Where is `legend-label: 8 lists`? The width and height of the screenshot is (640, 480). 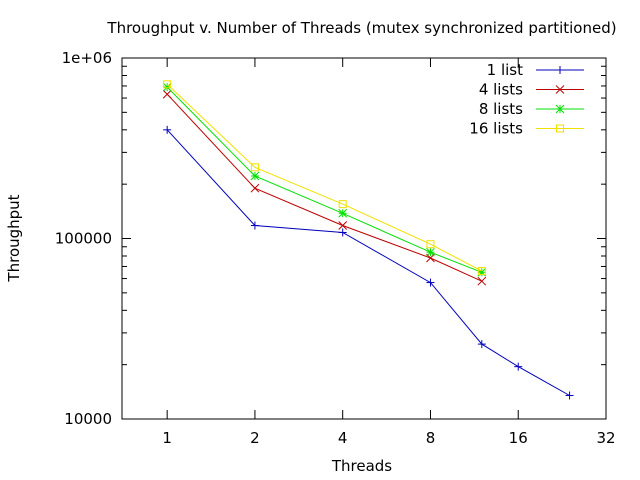
legend-label: 8 lists is located at coordinates (501, 109).